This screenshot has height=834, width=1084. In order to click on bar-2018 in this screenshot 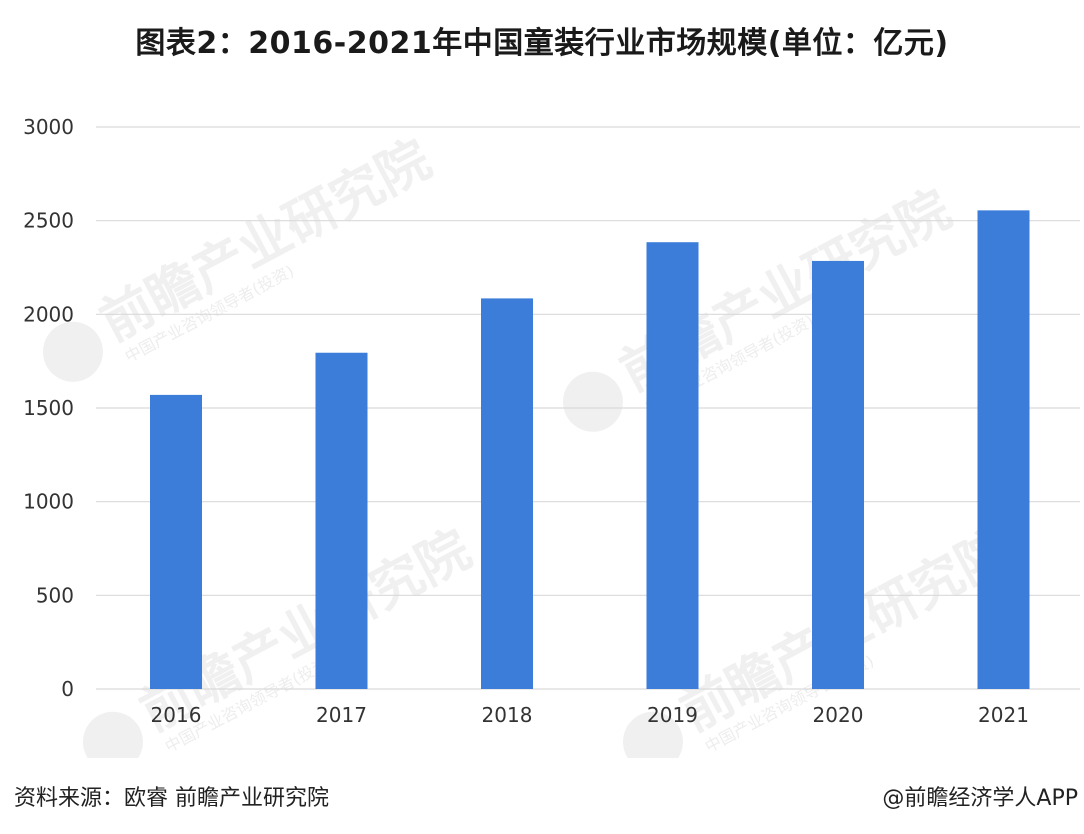, I will do `click(507, 493)`.